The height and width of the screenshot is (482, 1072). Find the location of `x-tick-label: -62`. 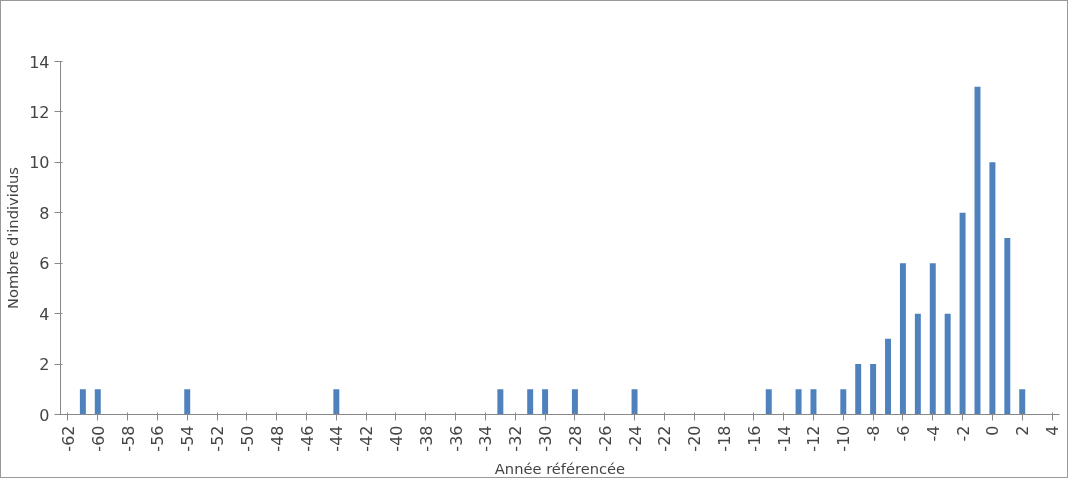

x-tick-label: -62 is located at coordinates (68, 438).